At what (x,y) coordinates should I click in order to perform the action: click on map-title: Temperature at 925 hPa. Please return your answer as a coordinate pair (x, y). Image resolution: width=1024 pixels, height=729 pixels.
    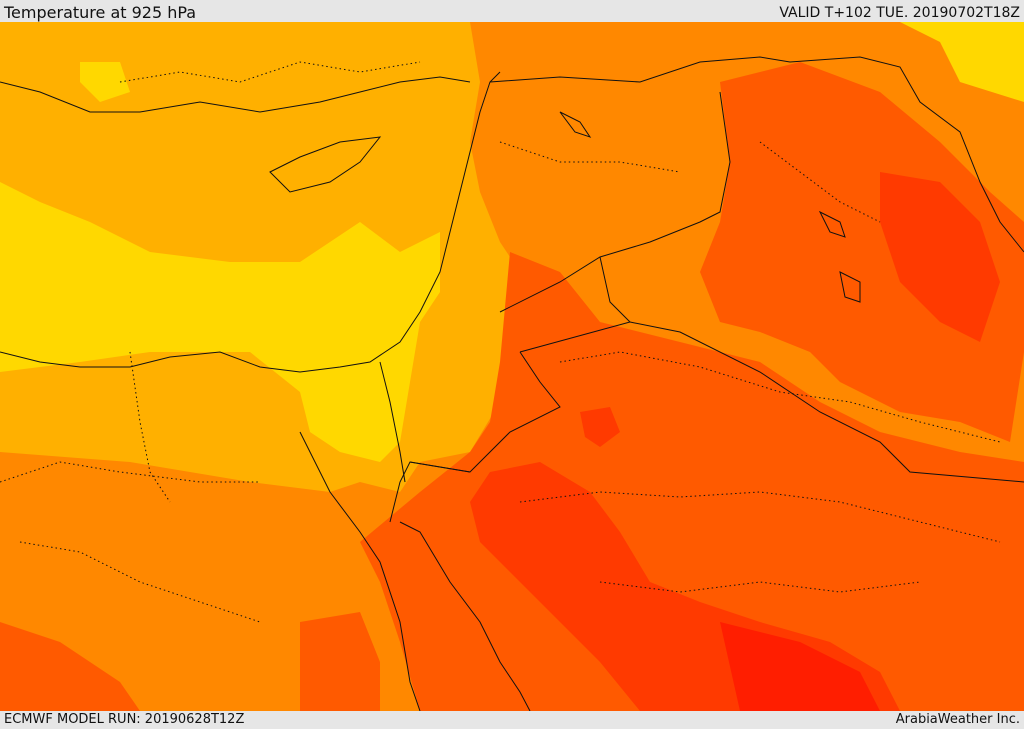
    Looking at the image, I should click on (100, 12).